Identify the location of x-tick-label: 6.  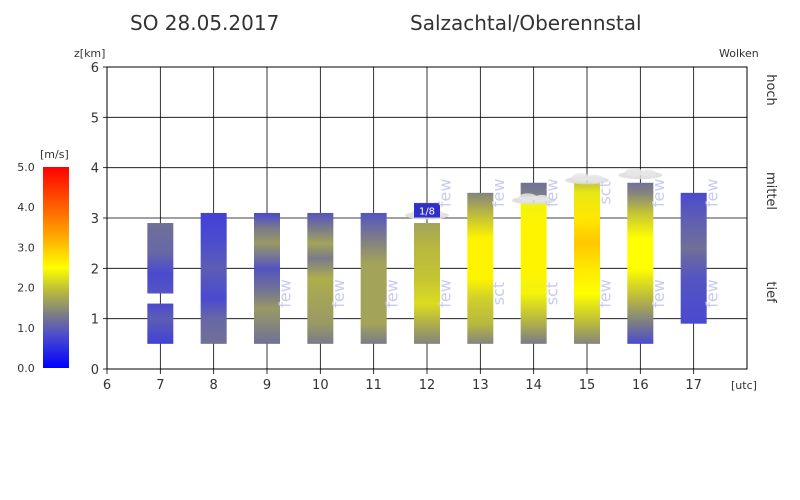
(107, 385).